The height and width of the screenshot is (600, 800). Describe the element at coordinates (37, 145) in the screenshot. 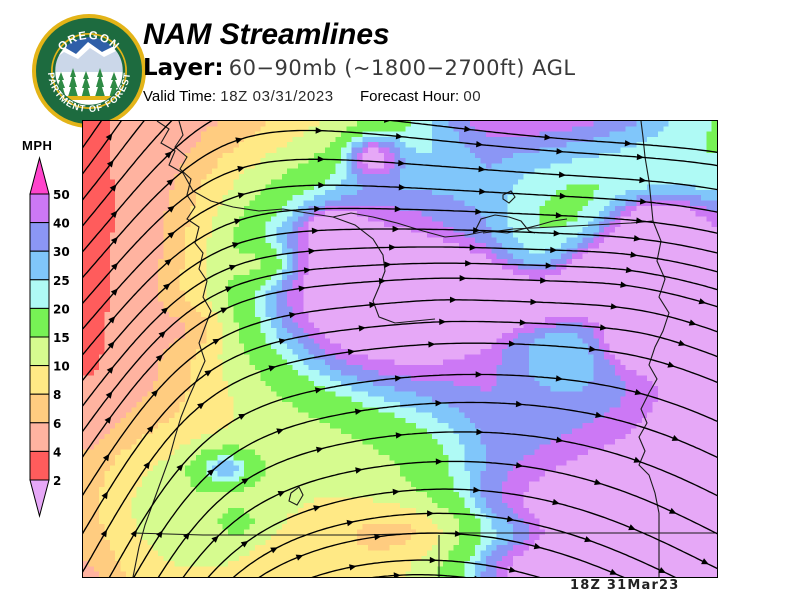

I see `colorbar-title: MPH` at that location.